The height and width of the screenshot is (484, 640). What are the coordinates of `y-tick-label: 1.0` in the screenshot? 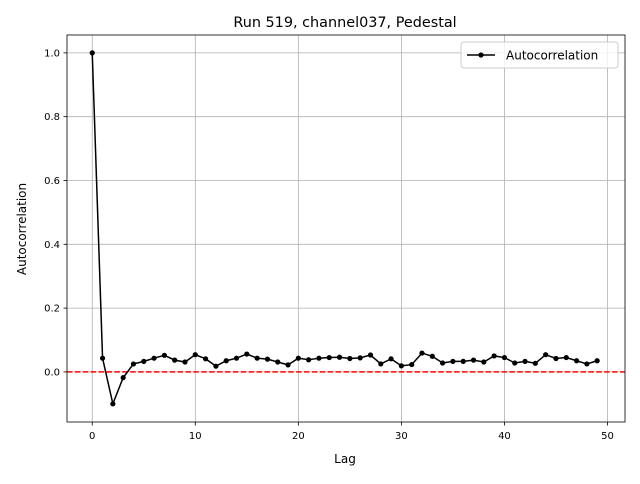 It's located at (52, 53).